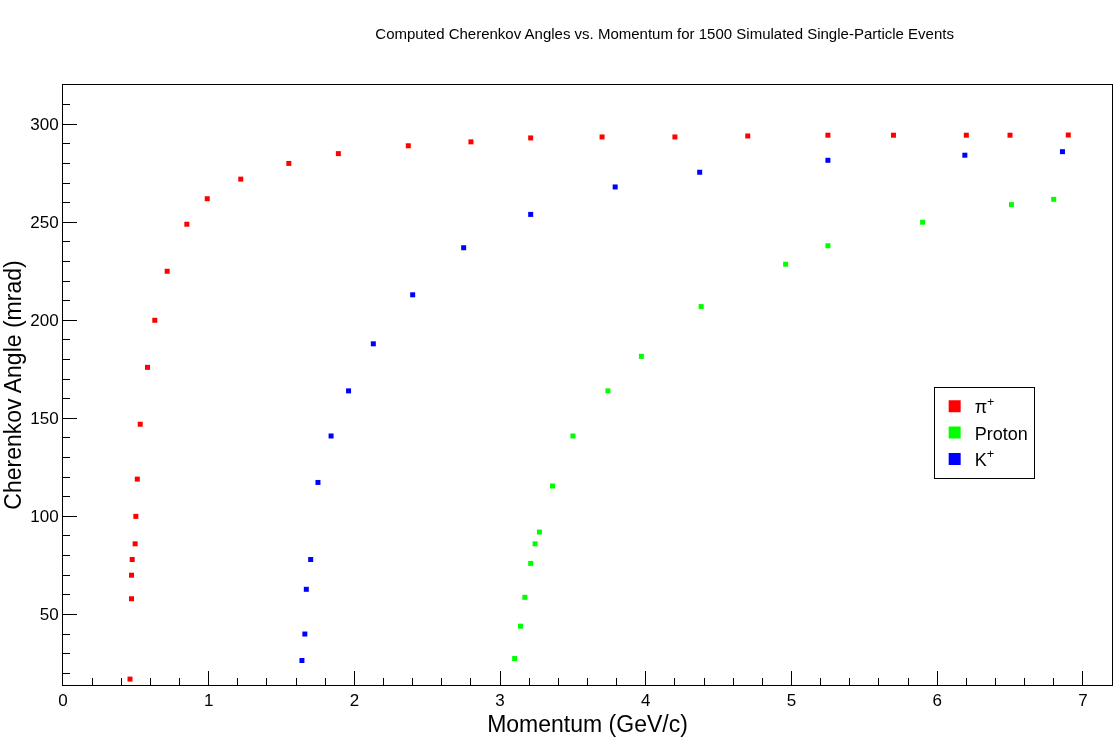  I want to click on x-tick-label: 3, so click(500, 701).